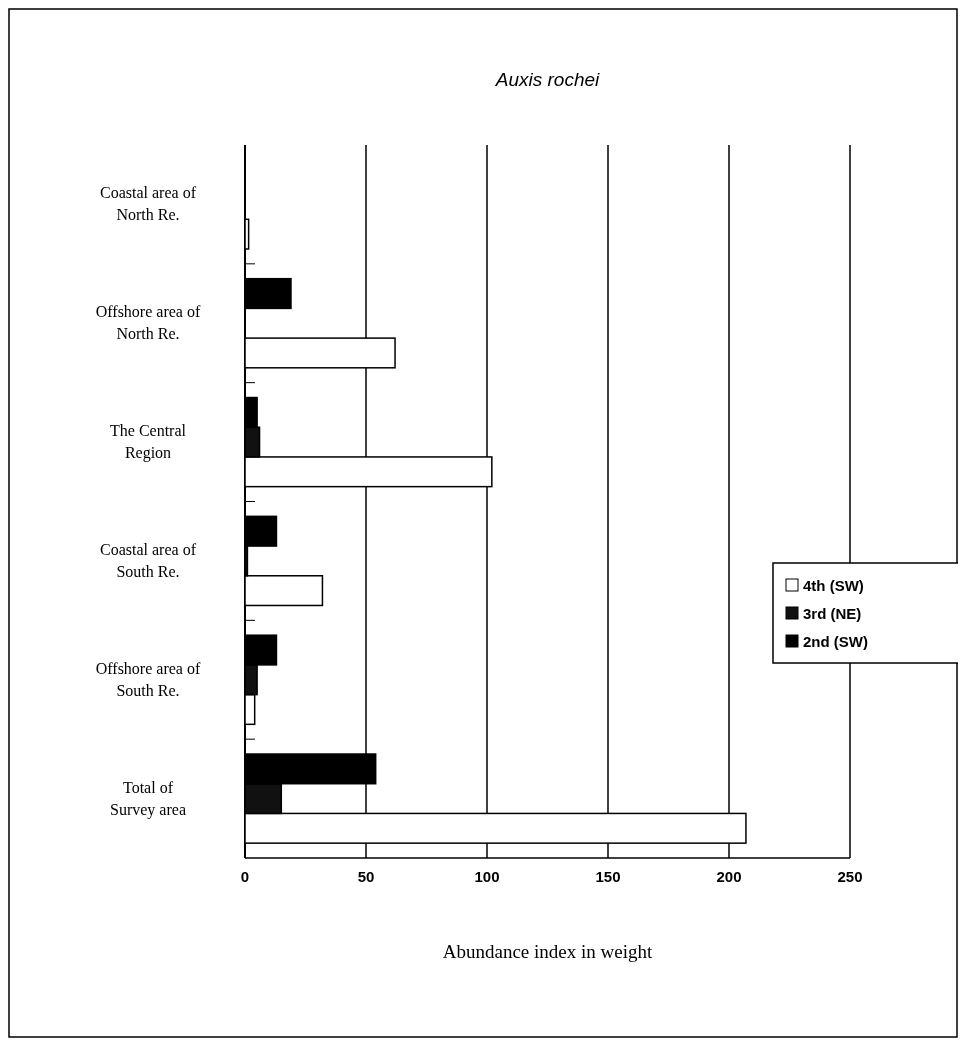 Image resolution: width=966 pixels, height=1047 pixels. What do you see at coordinates (245, 876) in the screenshot?
I see `x-tick-label: 0` at bounding box center [245, 876].